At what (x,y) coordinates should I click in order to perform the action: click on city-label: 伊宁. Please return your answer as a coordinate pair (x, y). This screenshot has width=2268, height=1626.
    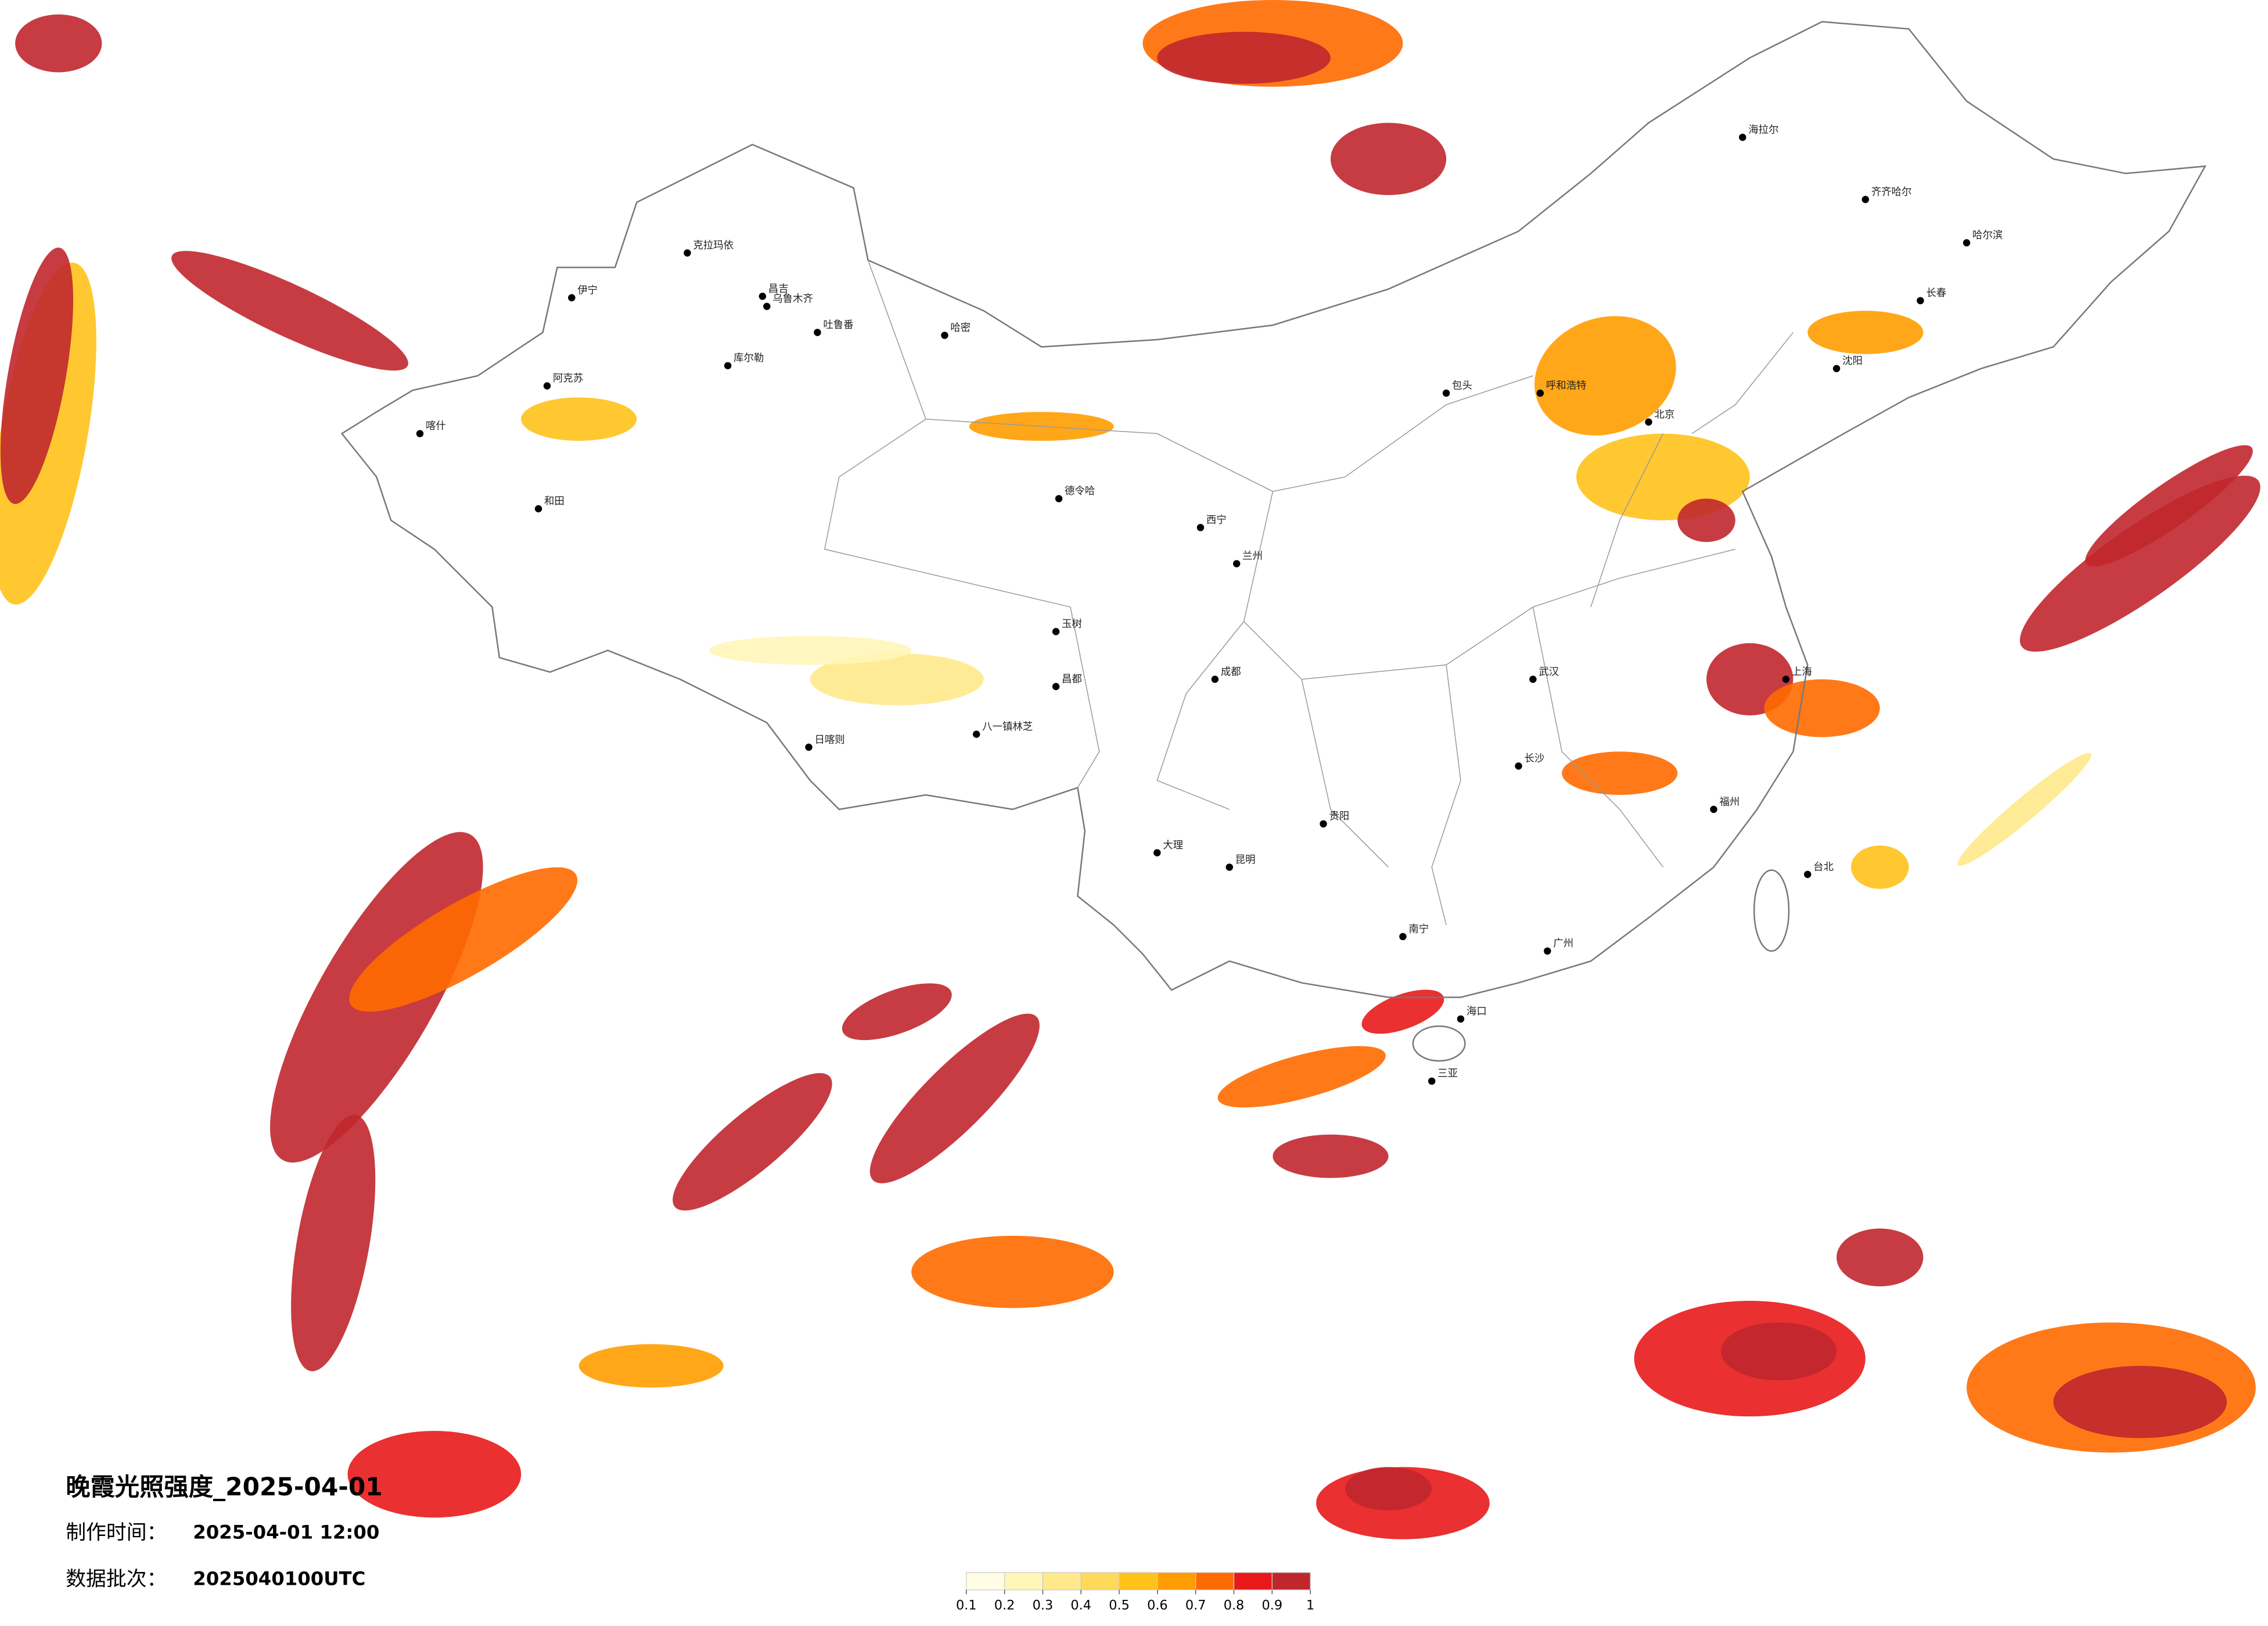
    Looking at the image, I should click on (587, 290).